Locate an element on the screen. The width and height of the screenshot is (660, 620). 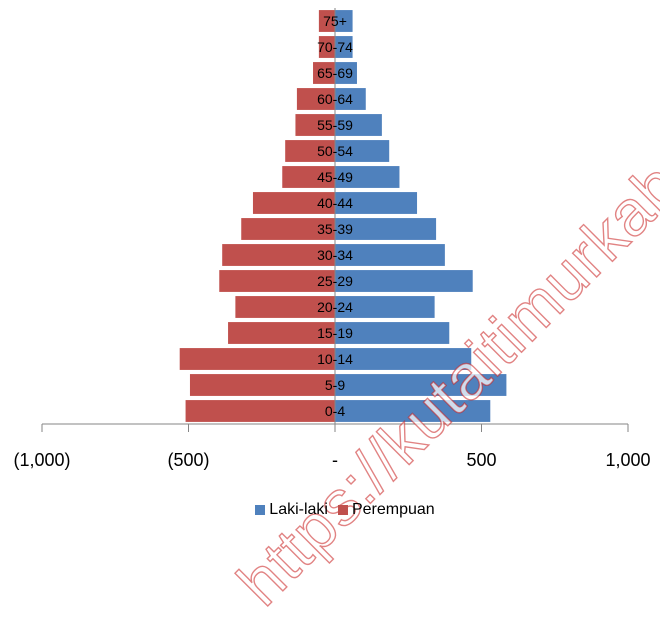
category-label-75+: 75+ is located at coordinates (335, 21).